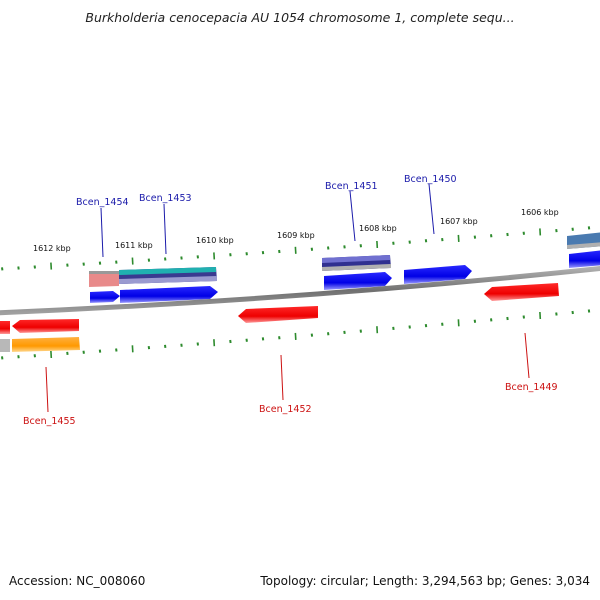  What do you see at coordinates (378, 228) in the screenshot?
I see `scale-label-1608: 1608 kbp` at bounding box center [378, 228].